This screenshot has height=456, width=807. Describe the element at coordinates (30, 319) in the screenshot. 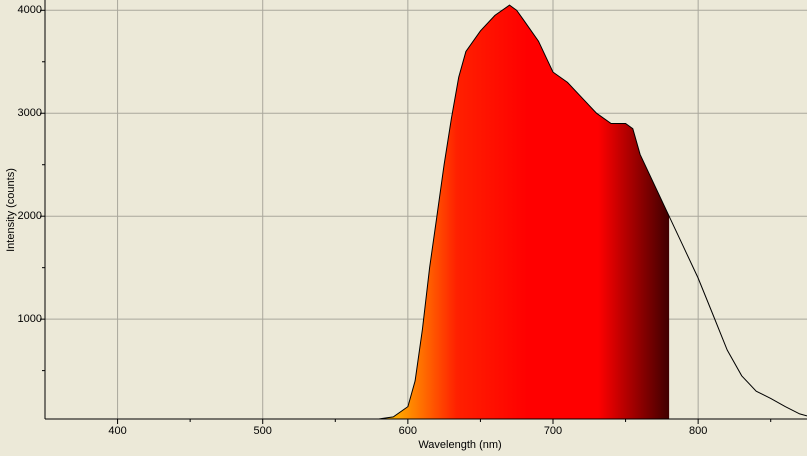

I see `y-tick-label: 1000` at that location.